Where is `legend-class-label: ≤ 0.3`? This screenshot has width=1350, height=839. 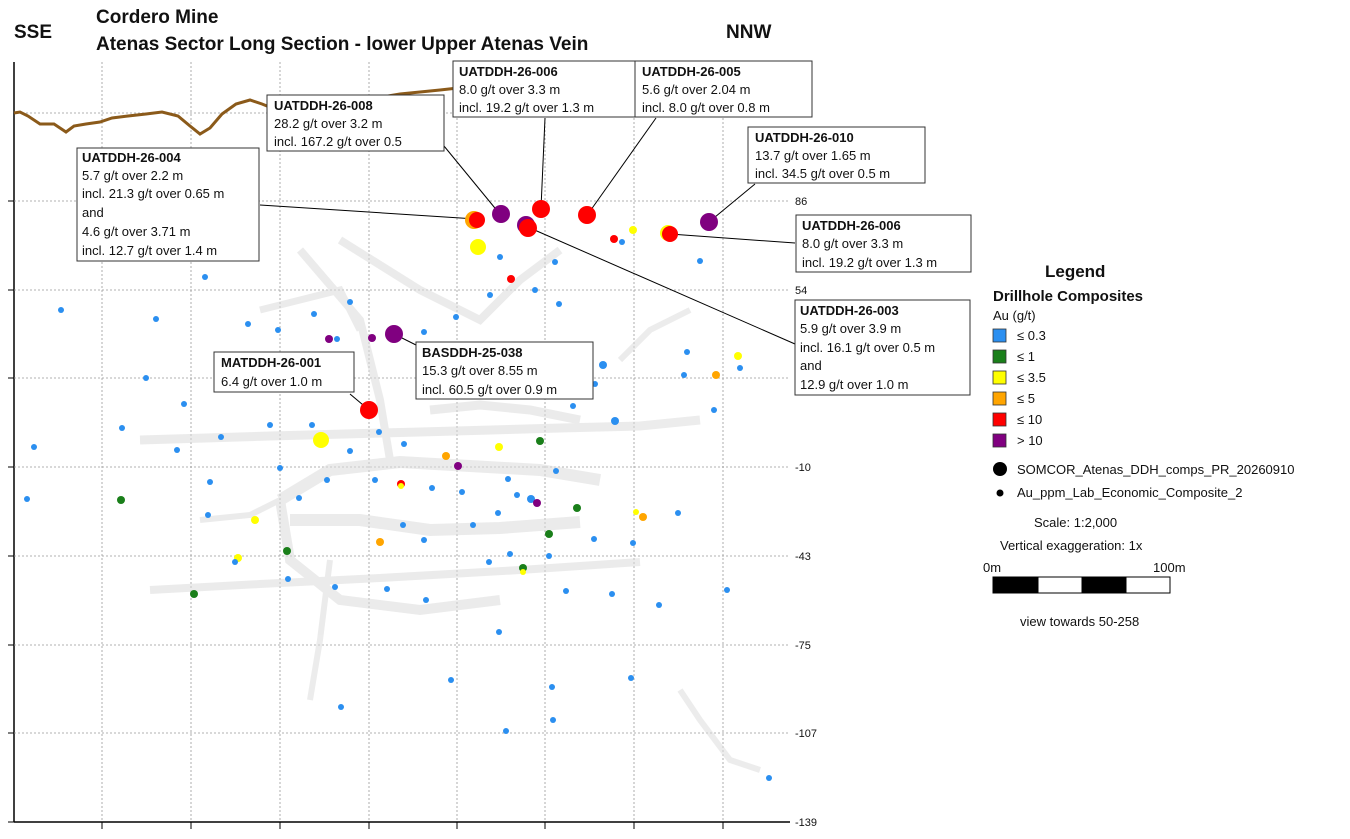 legend-class-label: ≤ 0.3 is located at coordinates (1031, 335).